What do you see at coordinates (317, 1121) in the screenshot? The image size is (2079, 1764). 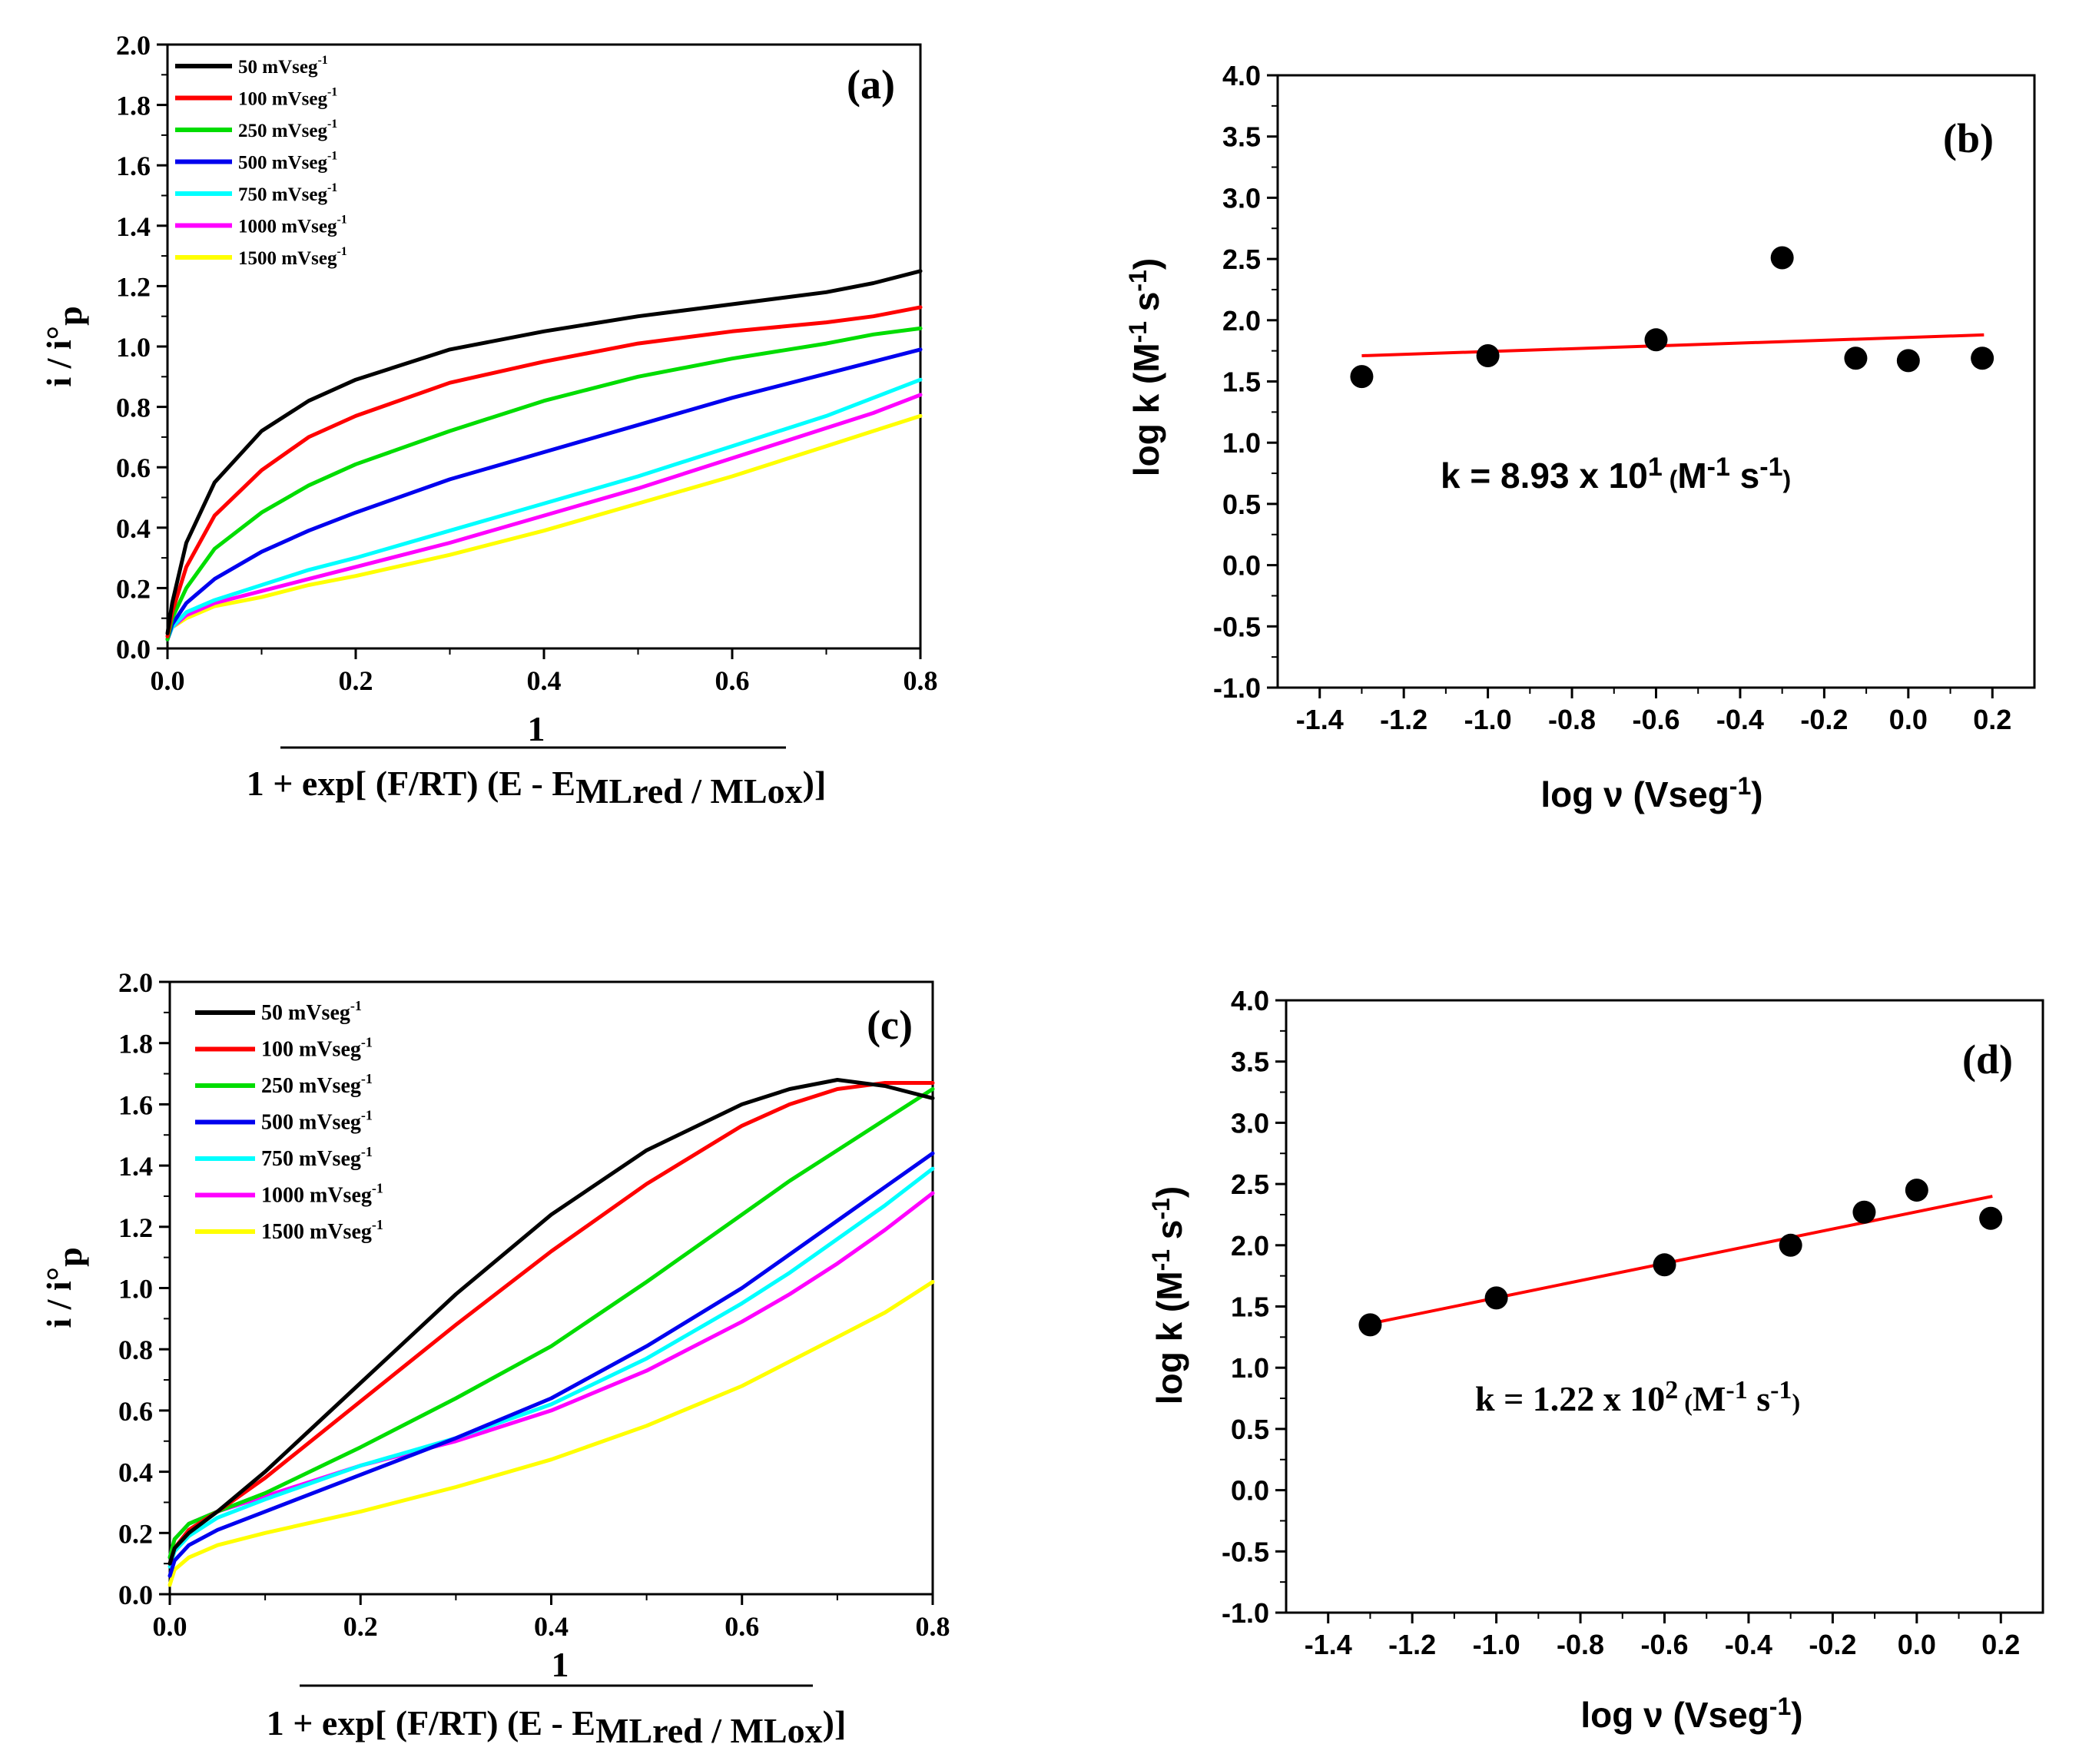 I see `panel-c-legend-label-500: 500 mVseg-1` at bounding box center [317, 1121].